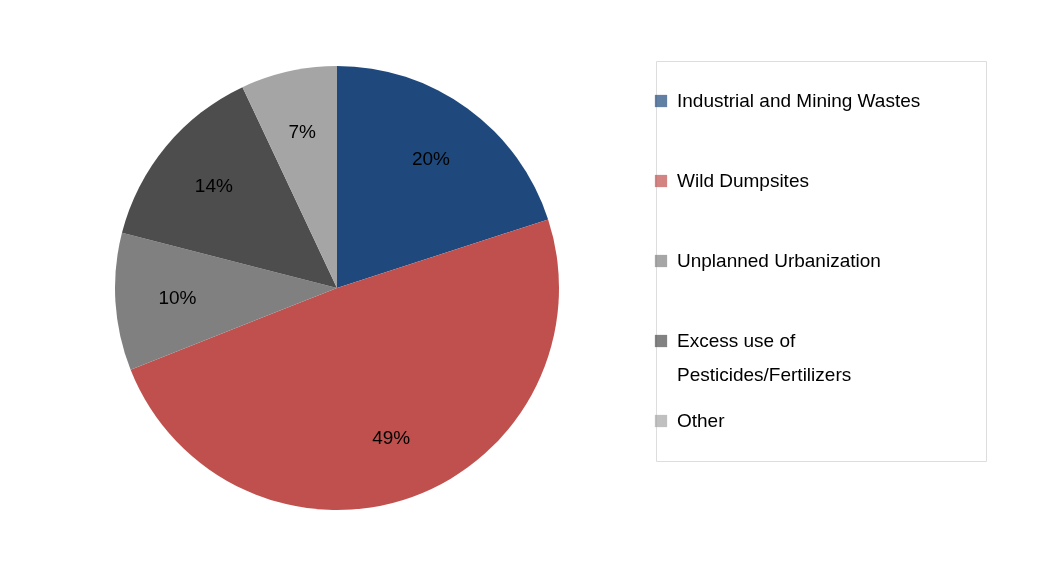  I want to click on data-label: 20%, so click(431, 158).